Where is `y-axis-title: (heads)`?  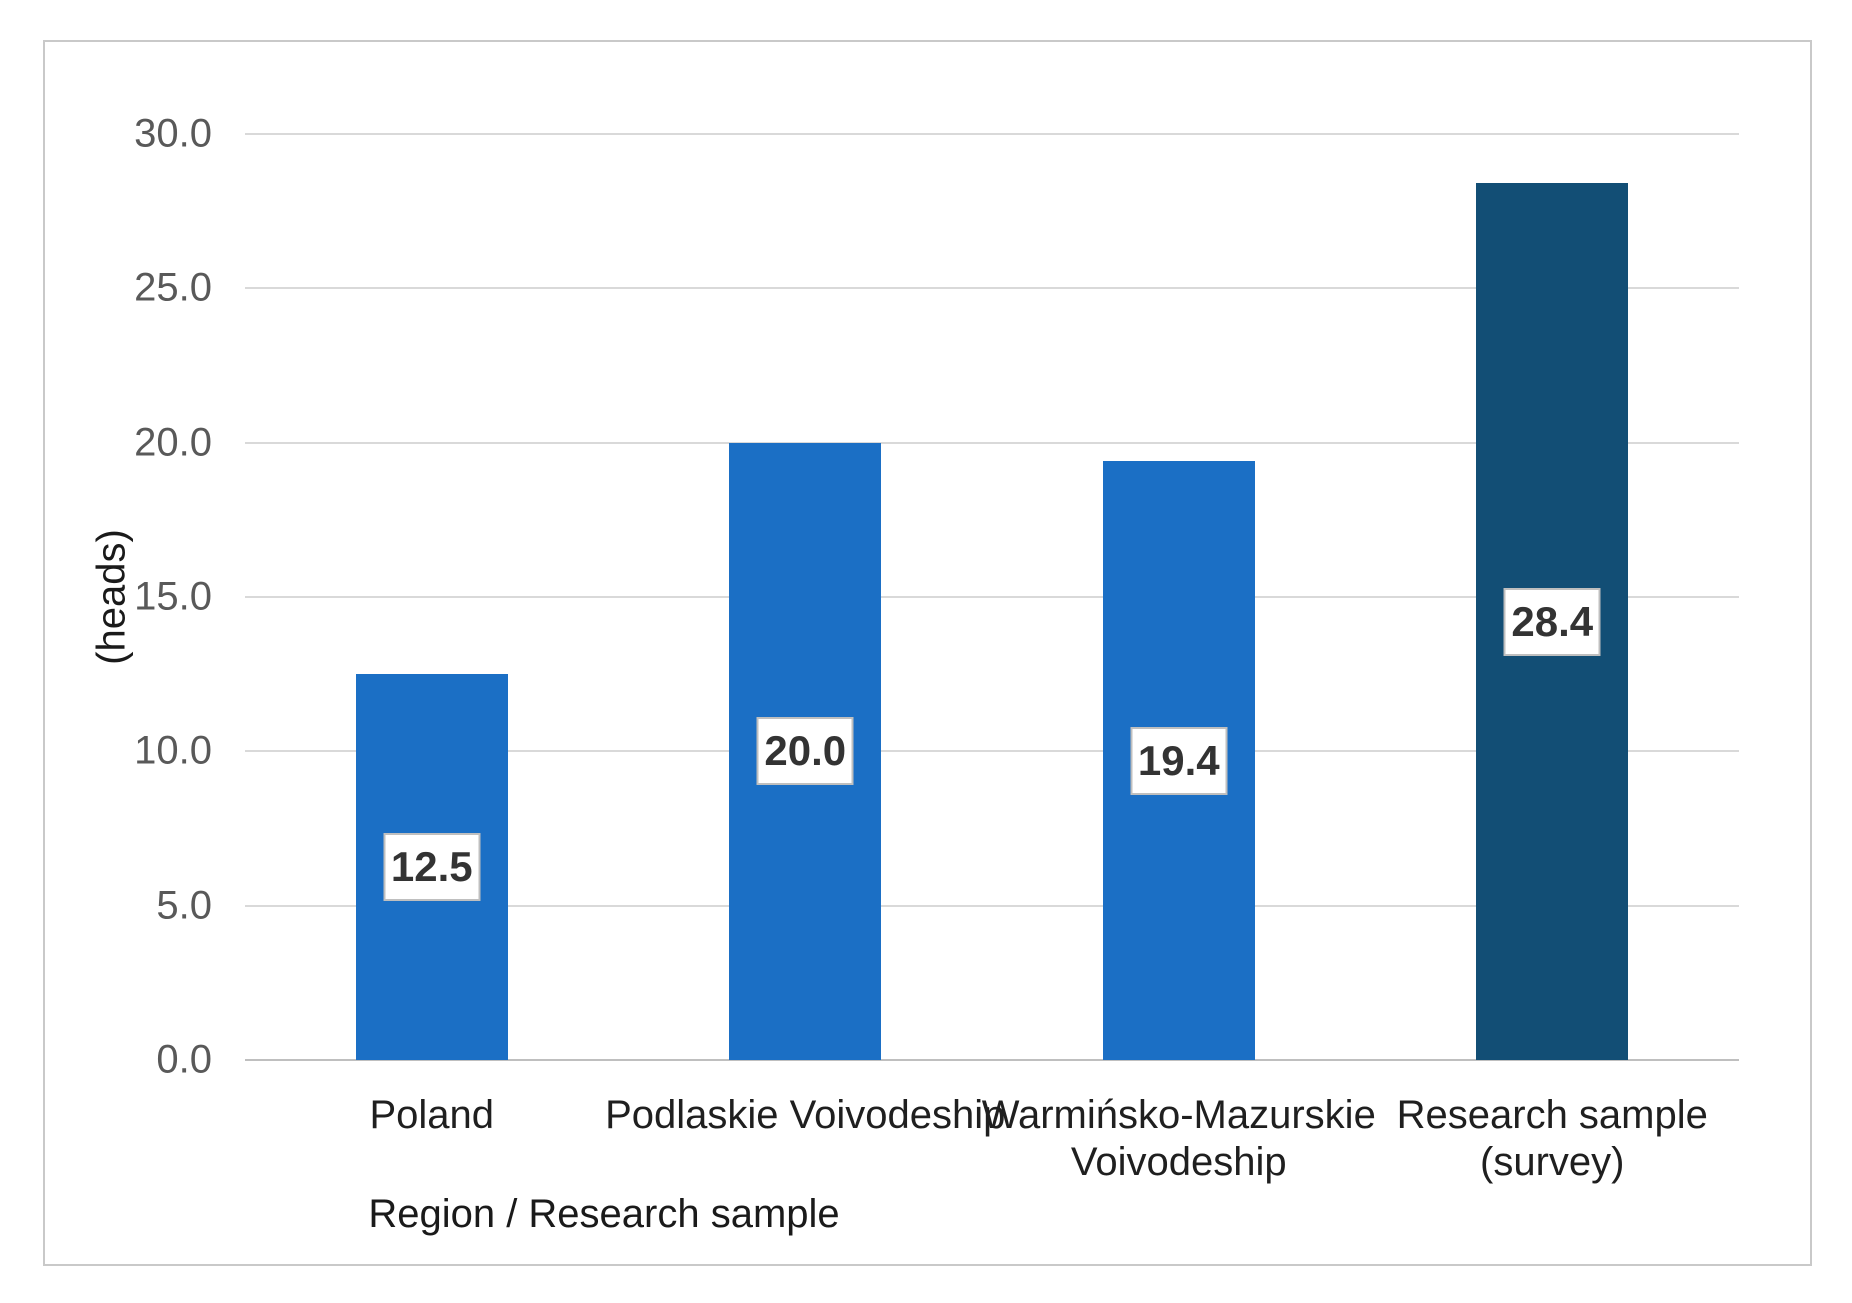
y-axis-title: (heads) is located at coordinates (111, 597).